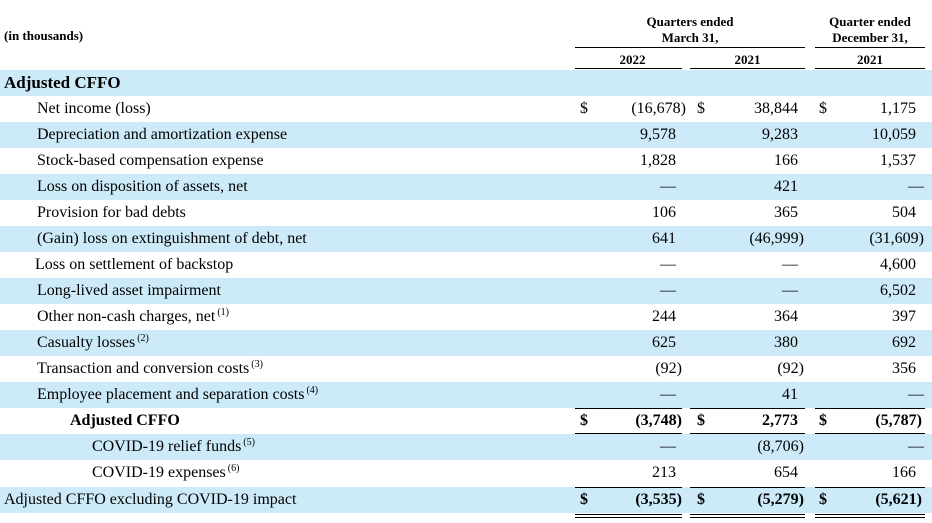  What do you see at coordinates (870, 68) in the screenshot?
I see `col3-year-underline` at bounding box center [870, 68].